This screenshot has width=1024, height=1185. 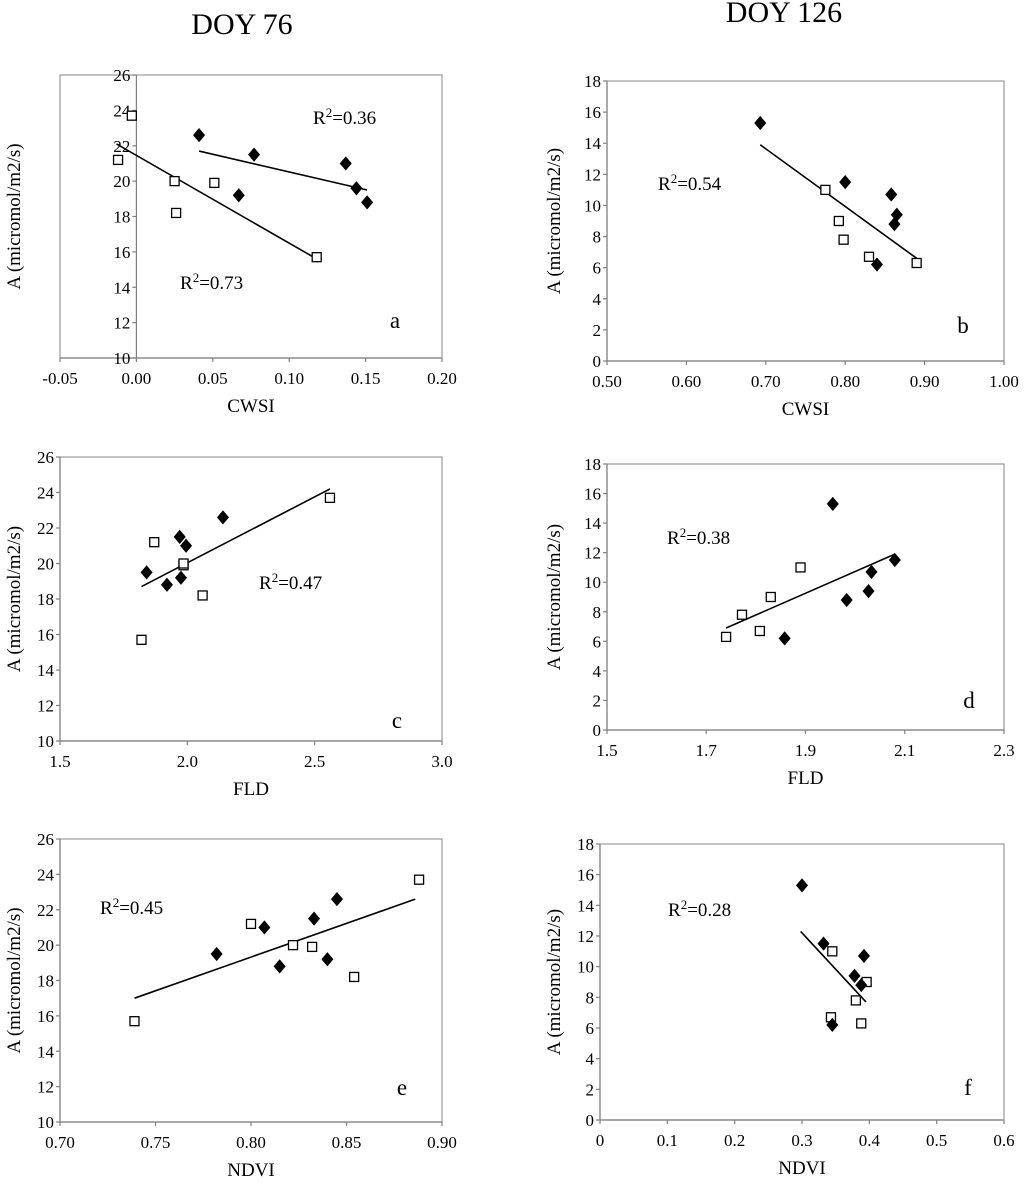 I want to click on r-squared-value: =0.38, so click(x=708, y=538).